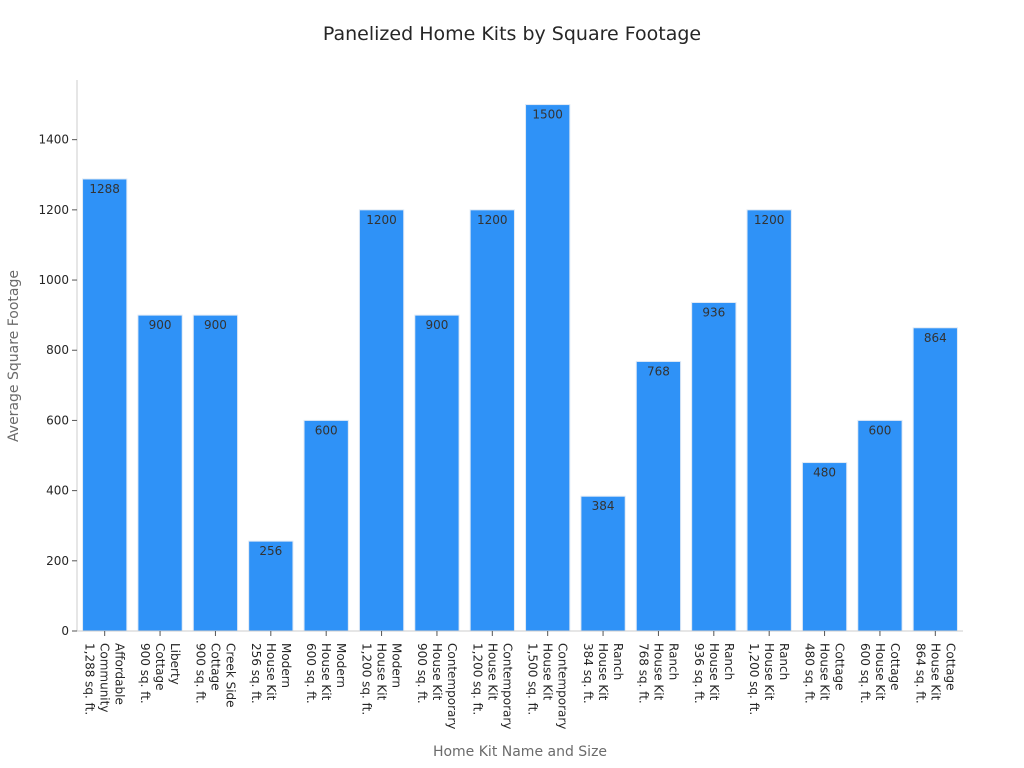 The width and height of the screenshot is (1024, 768). What do you see at coordinates (256, 673) in the screenshot?
I see `x-tick-label: 256 sq. ft.` at bounding box center [256, 673].